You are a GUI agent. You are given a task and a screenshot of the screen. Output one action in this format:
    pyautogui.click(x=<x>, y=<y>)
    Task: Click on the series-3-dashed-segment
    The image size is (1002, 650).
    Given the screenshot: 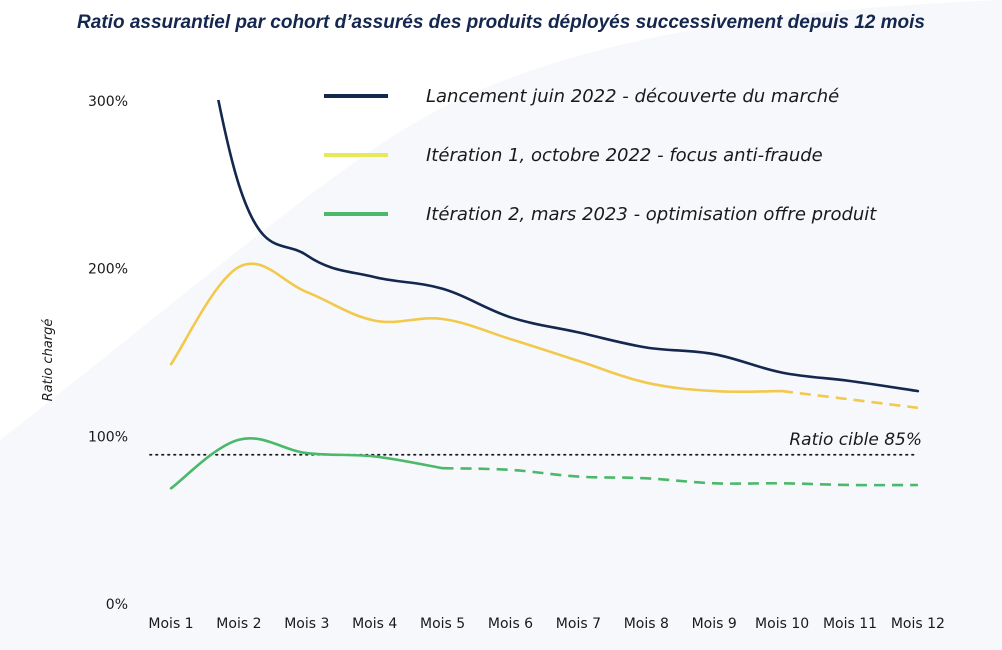 What is the action you would take?
    pyautogui.click(x=680, y=476)
    